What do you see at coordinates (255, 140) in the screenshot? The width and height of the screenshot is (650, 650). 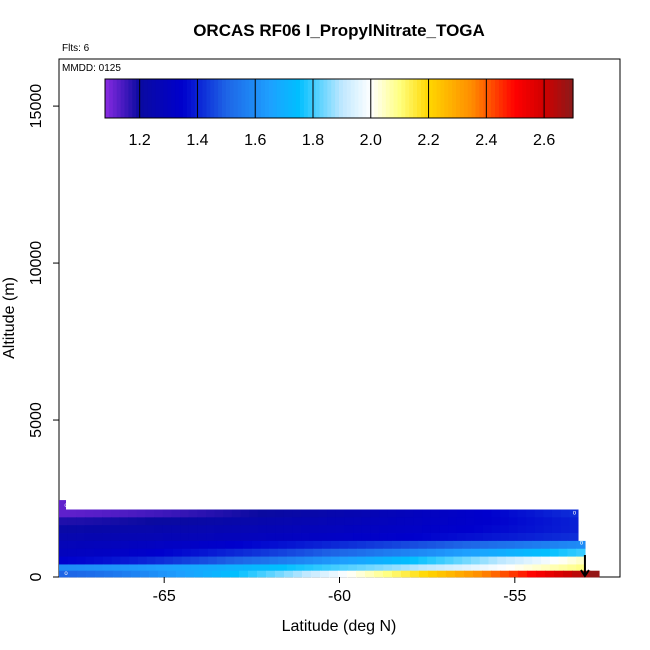 I see `colorbar-tick-label: 1.6` at bounding box center [255, 140].